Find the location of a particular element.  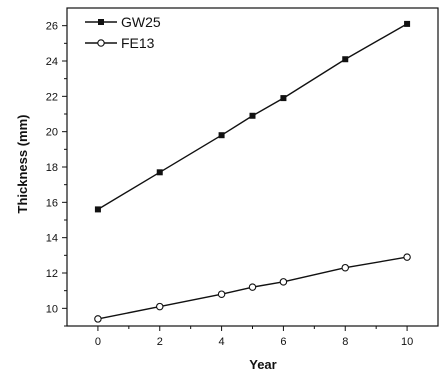

y-tick-label: 14 is located at coordinates (52, 239).